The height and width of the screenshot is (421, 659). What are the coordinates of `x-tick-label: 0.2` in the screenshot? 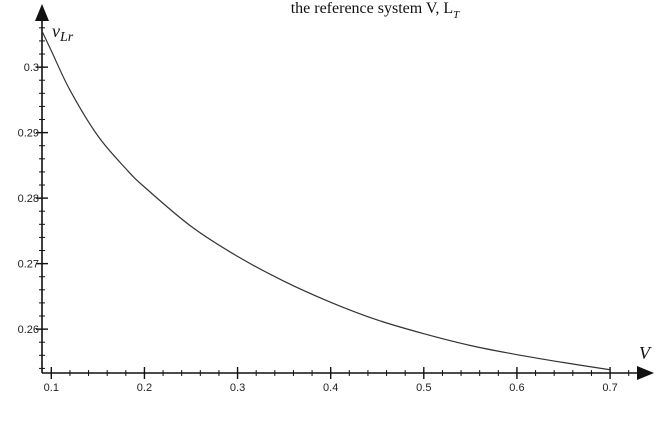 It's located at (144, 388).